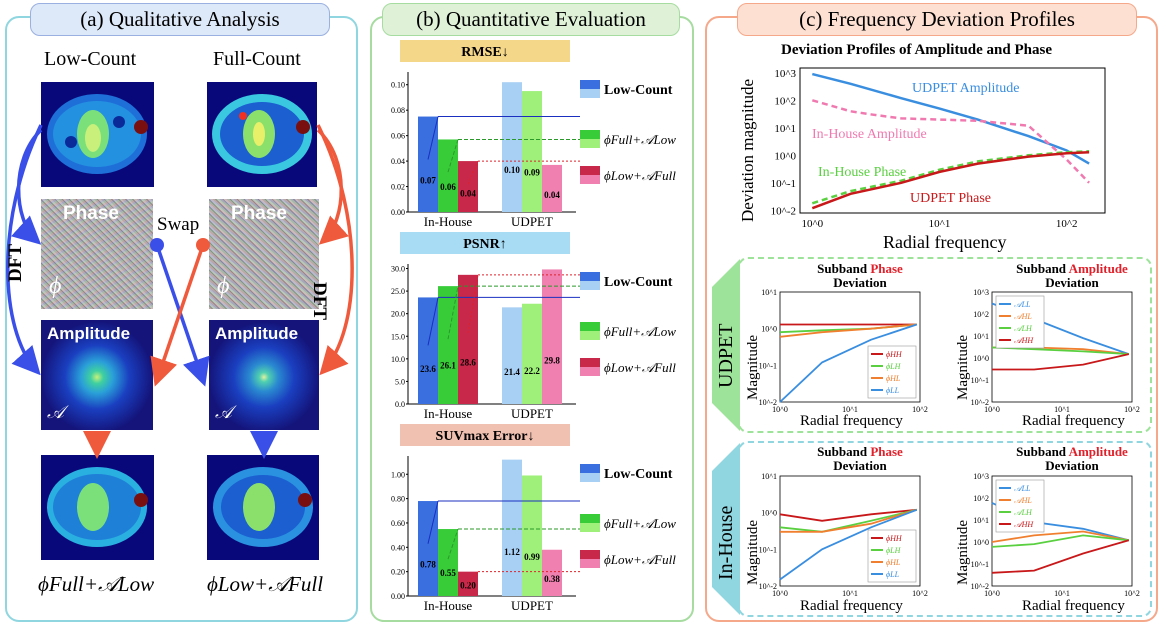 The height and width of the screenshot is (625, 1163). What do you see at coordinates (428, 565) in the screenshot?
I see `bar-value-label: 0.78` at bounding box center [428, 565].